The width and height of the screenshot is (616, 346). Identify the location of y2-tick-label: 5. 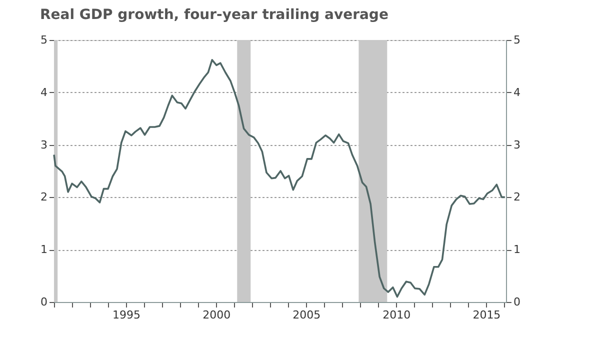
(517, 40).